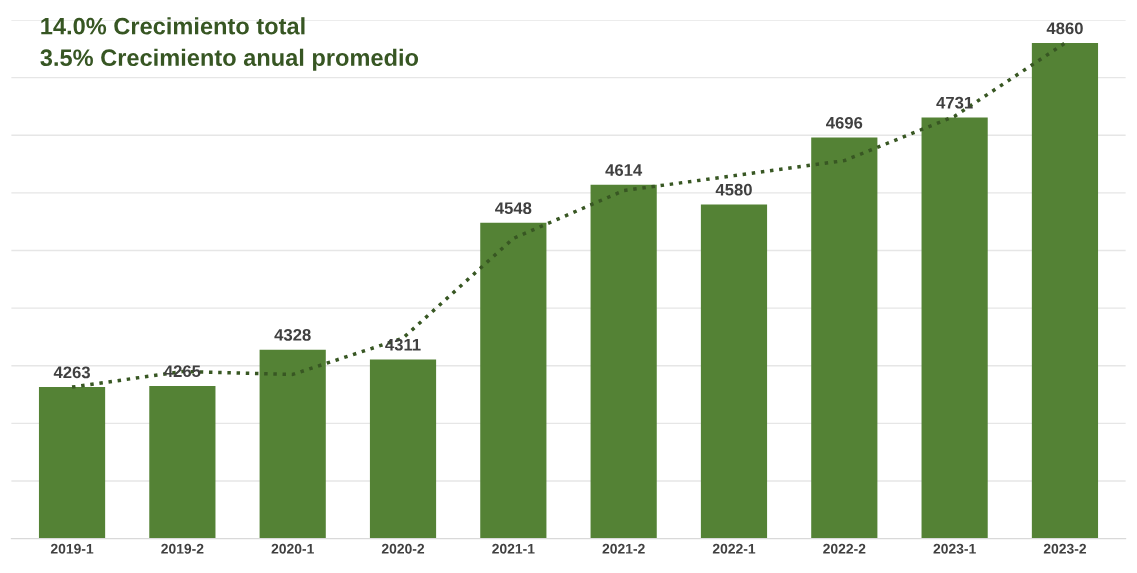 The height and width of the screenshot is (573, 1137). I want to click on annotation: 14.0% Crecimiento total, so click(173, 26).